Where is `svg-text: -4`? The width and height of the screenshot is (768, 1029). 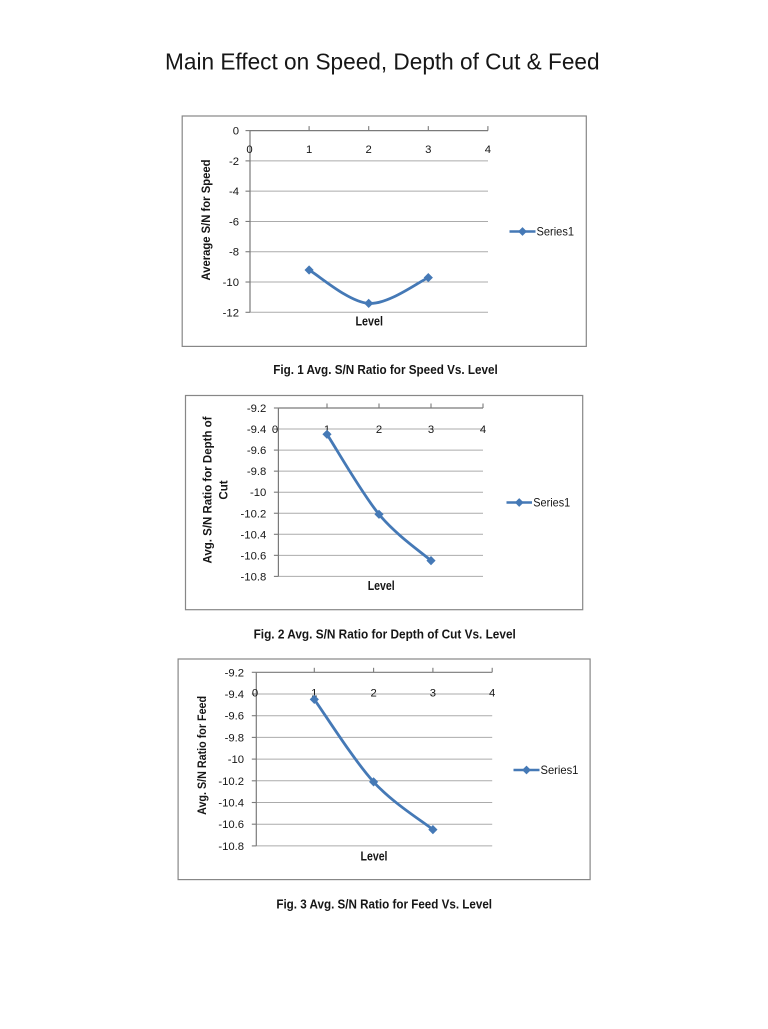
svg-text: -4 is located at coordinates (234, 192).